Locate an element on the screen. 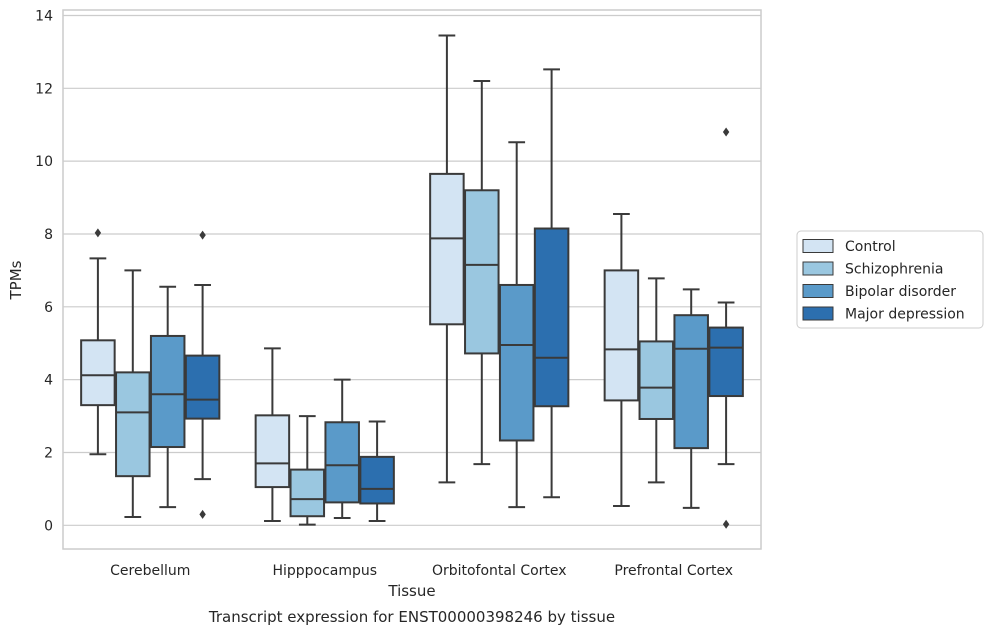 Image resolution: width=992 pixels, height=635 pixels. x-axis-label: Tissue is located at coordinates (411, 591).